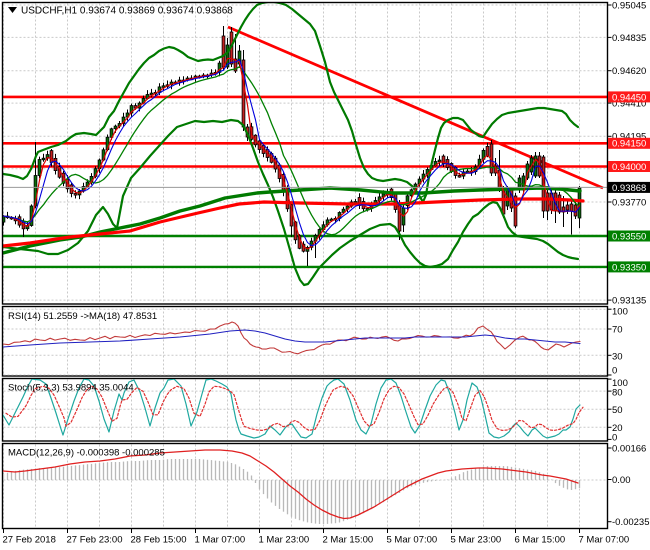  I want to click on svg-text: 0.00, so click(621, 480).